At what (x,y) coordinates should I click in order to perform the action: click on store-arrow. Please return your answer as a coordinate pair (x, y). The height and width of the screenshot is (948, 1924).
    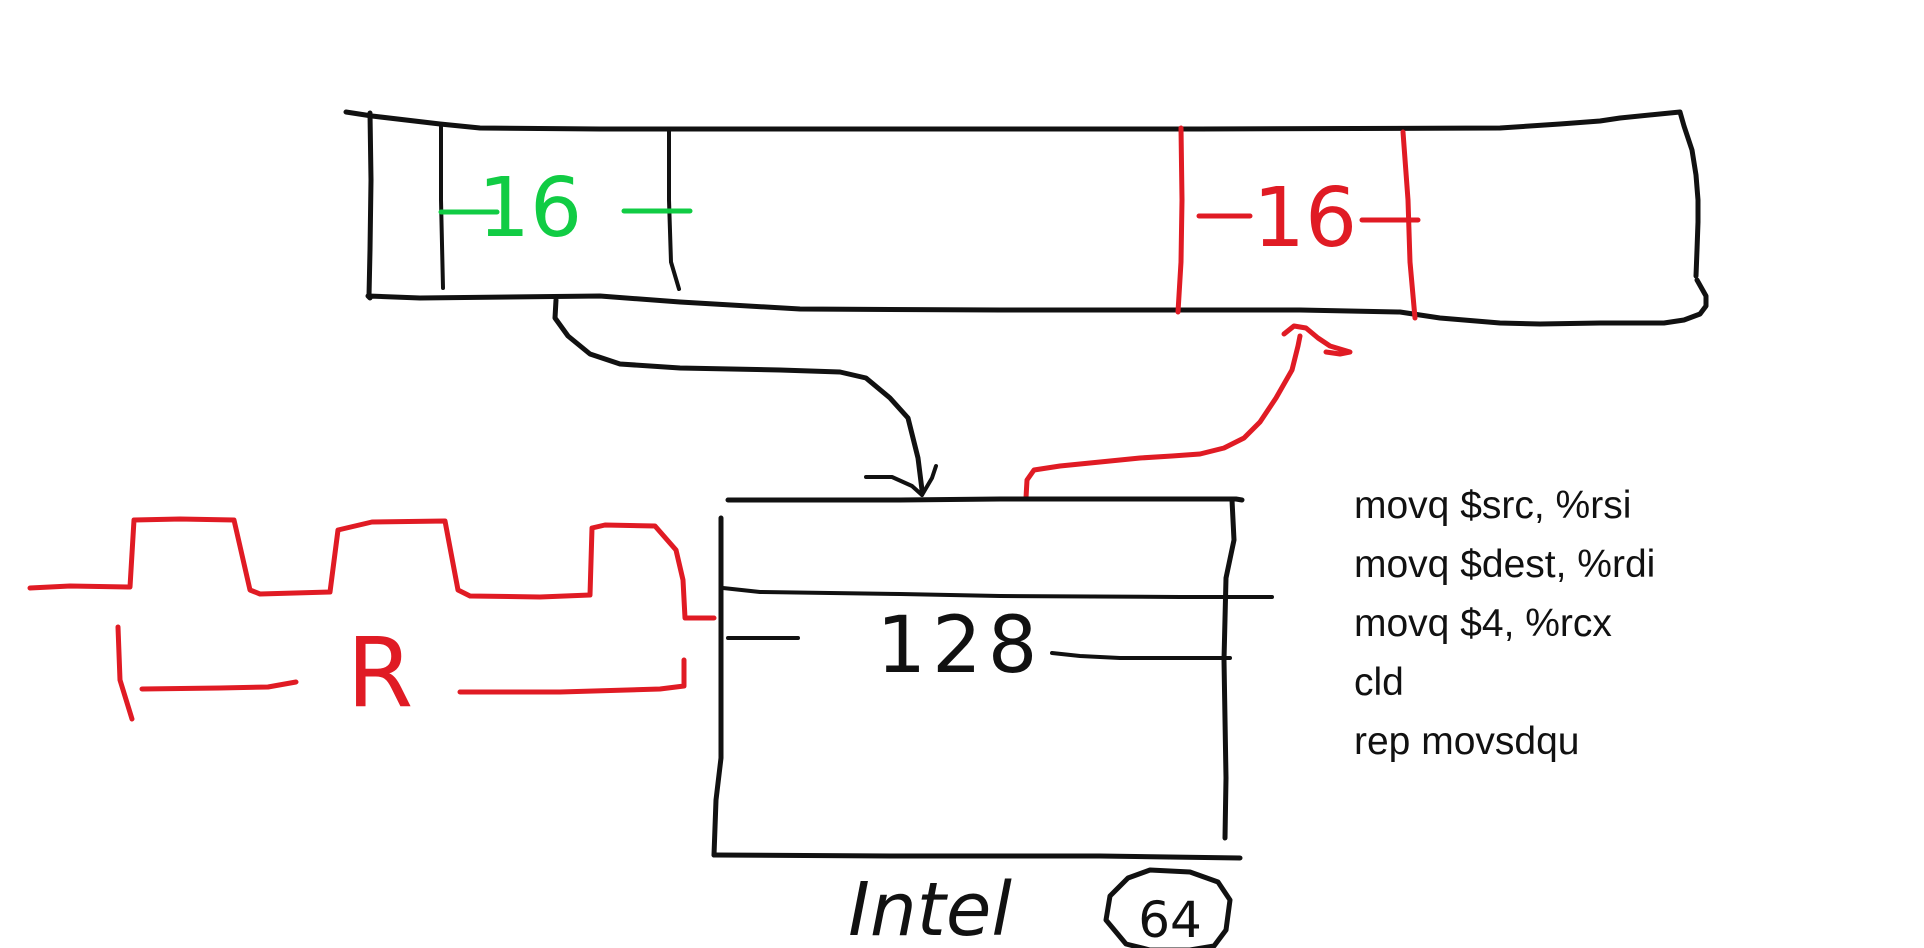
    Looking at the image, I should click on (1188, 412).